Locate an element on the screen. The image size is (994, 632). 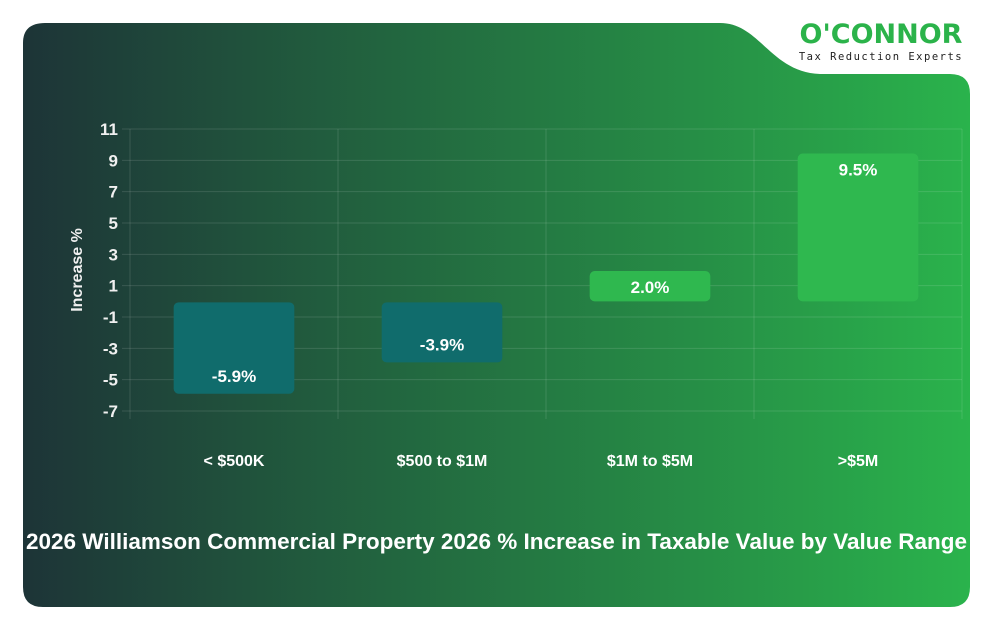
x-axis-ticks: < $500K $500 to $1M $1M to $5M >$5M is located at coordinates (541, 461).